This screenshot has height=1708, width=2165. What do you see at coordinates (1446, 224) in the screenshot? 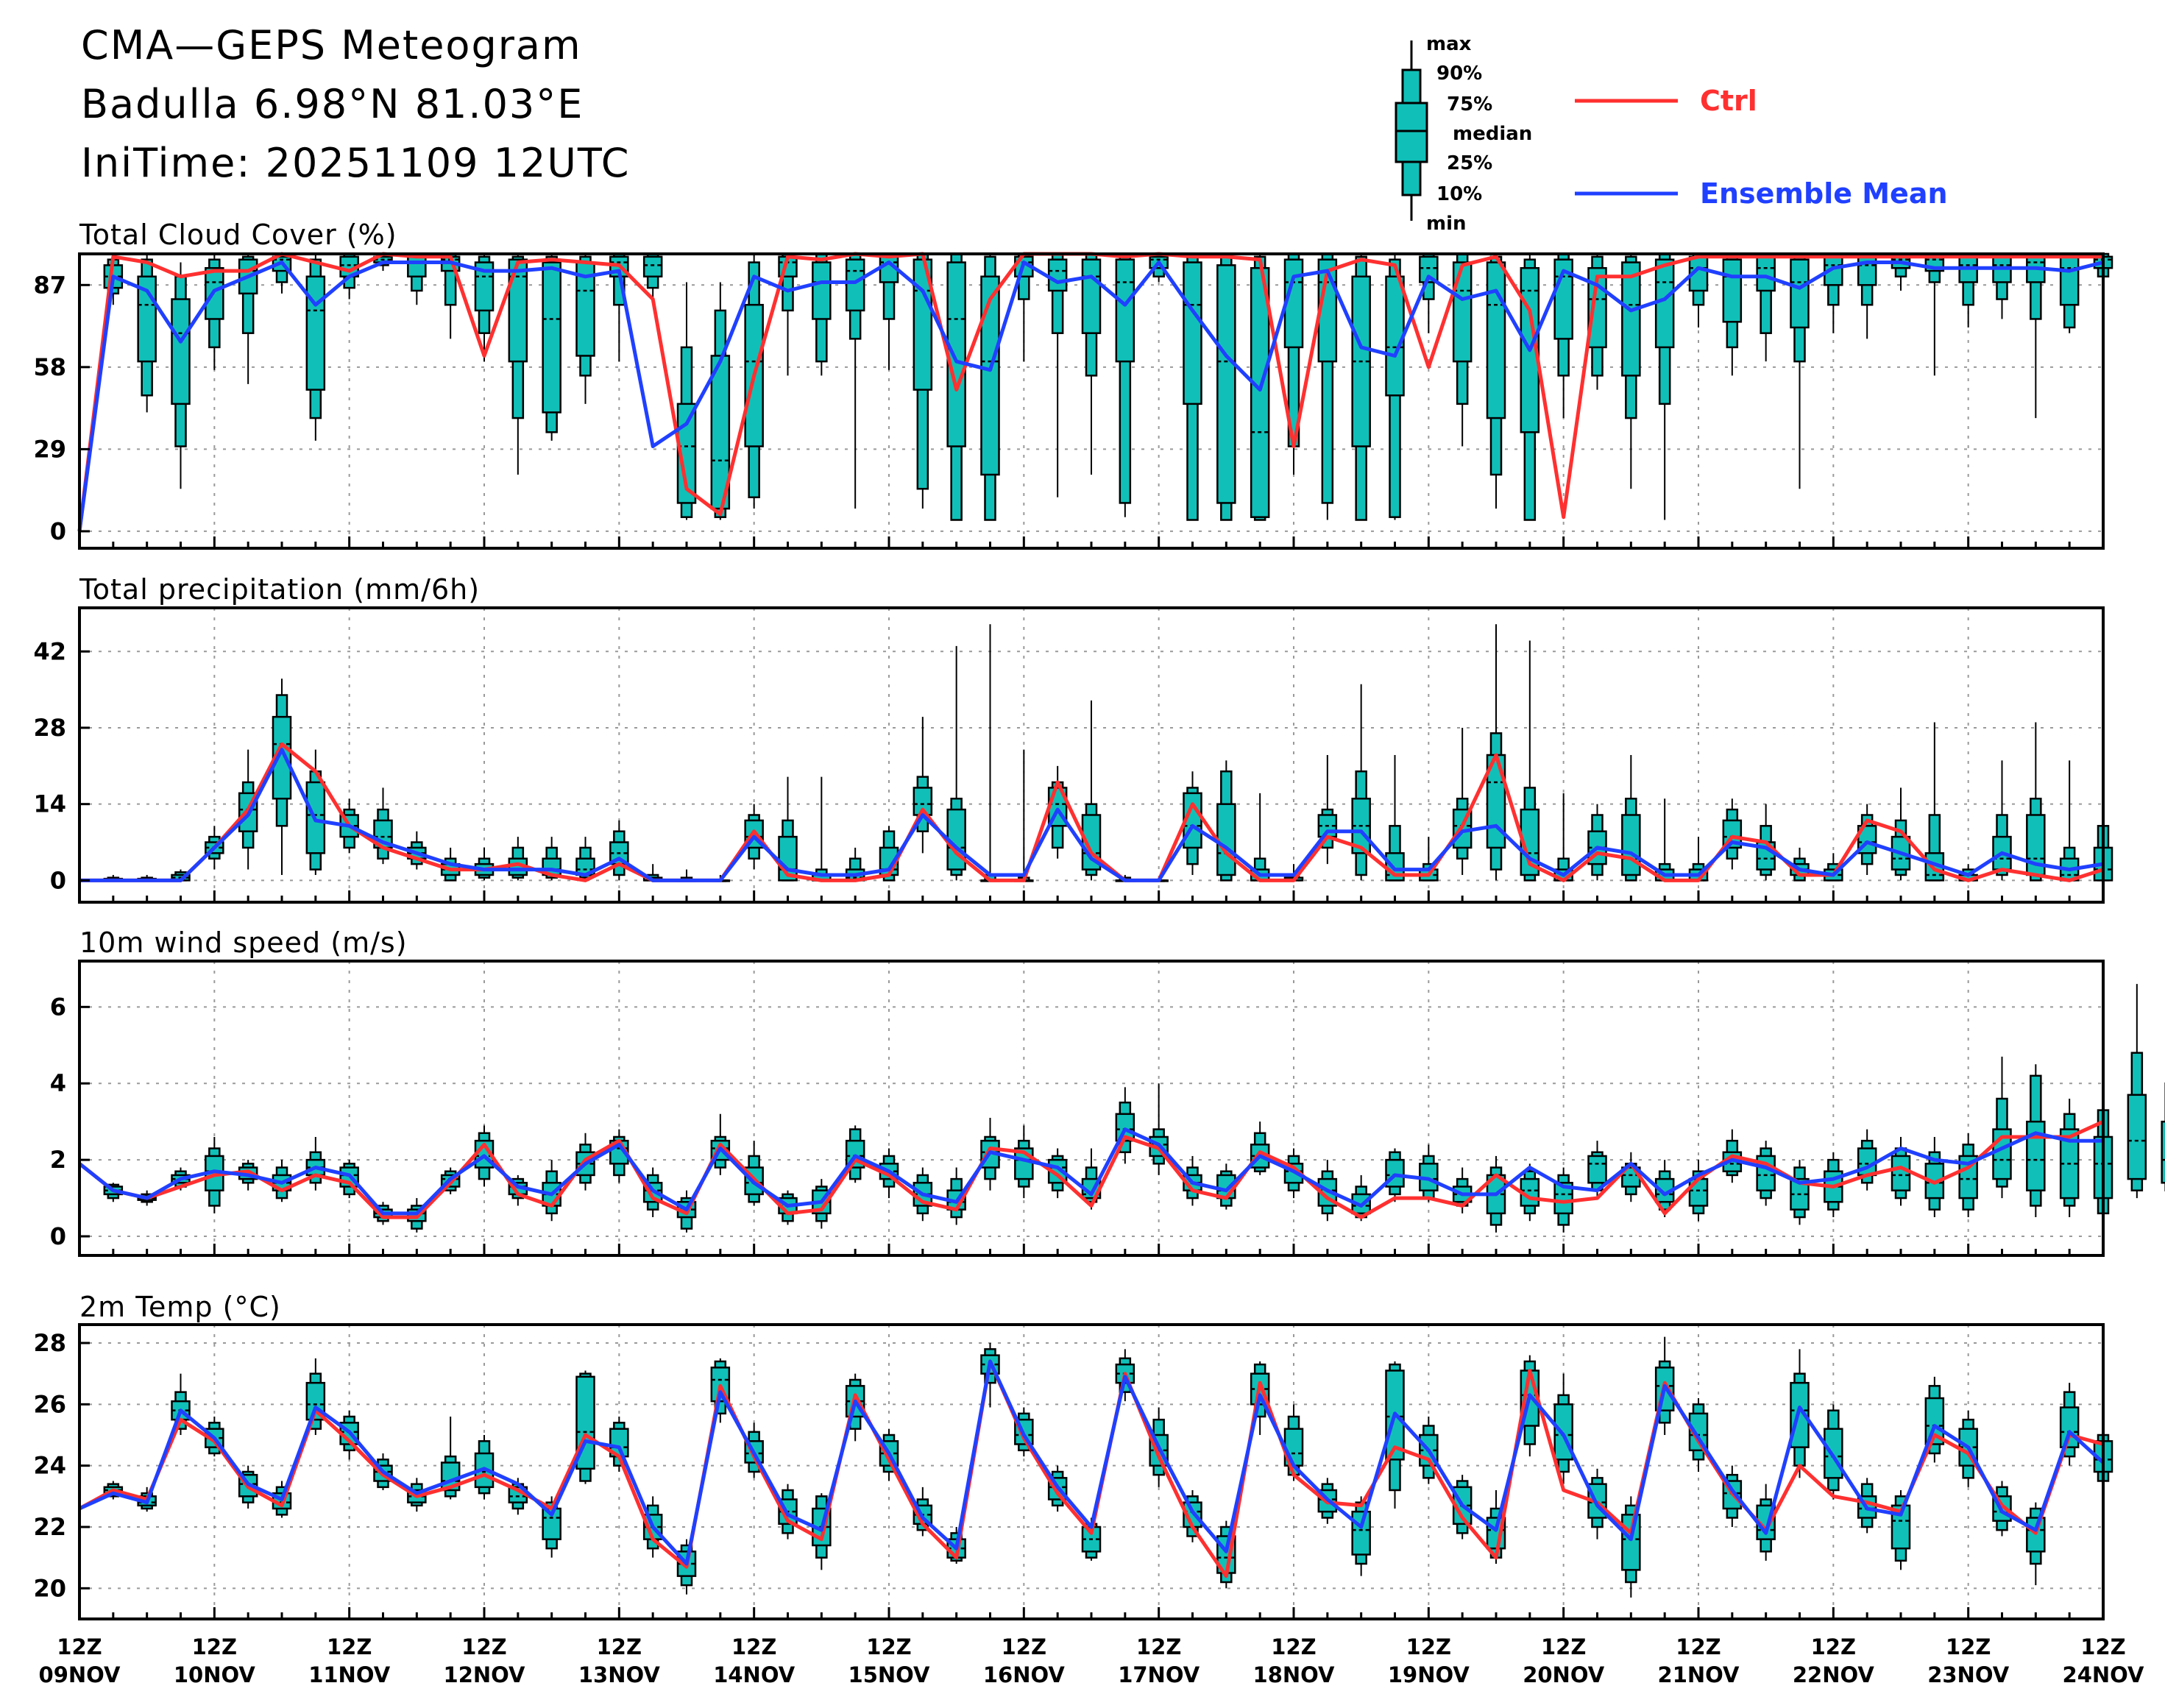
I see `legend-min-label: min` at bounding box center [1446, 224].